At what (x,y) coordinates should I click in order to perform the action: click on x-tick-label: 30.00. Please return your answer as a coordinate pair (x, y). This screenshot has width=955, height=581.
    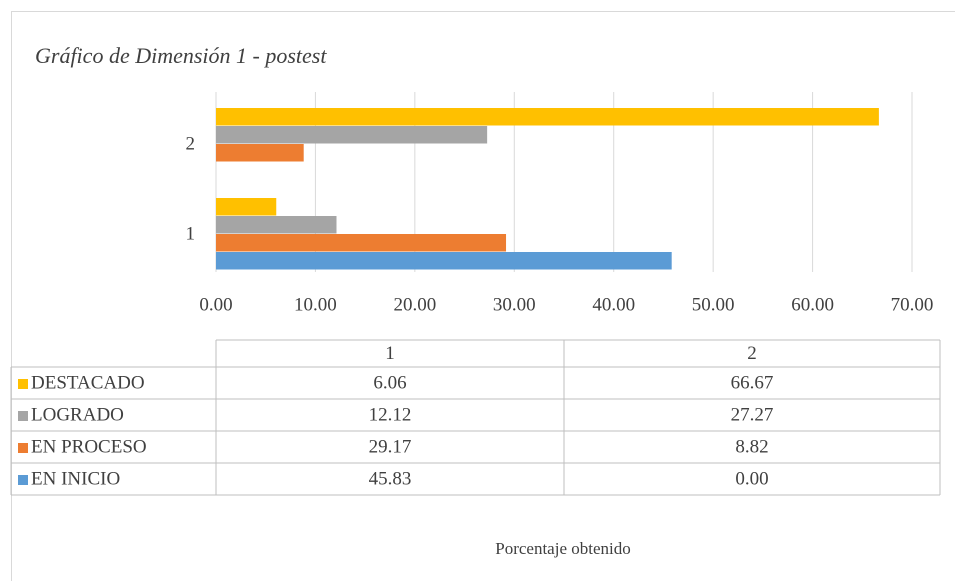
    Looking at the image, I should click on (514, 304).